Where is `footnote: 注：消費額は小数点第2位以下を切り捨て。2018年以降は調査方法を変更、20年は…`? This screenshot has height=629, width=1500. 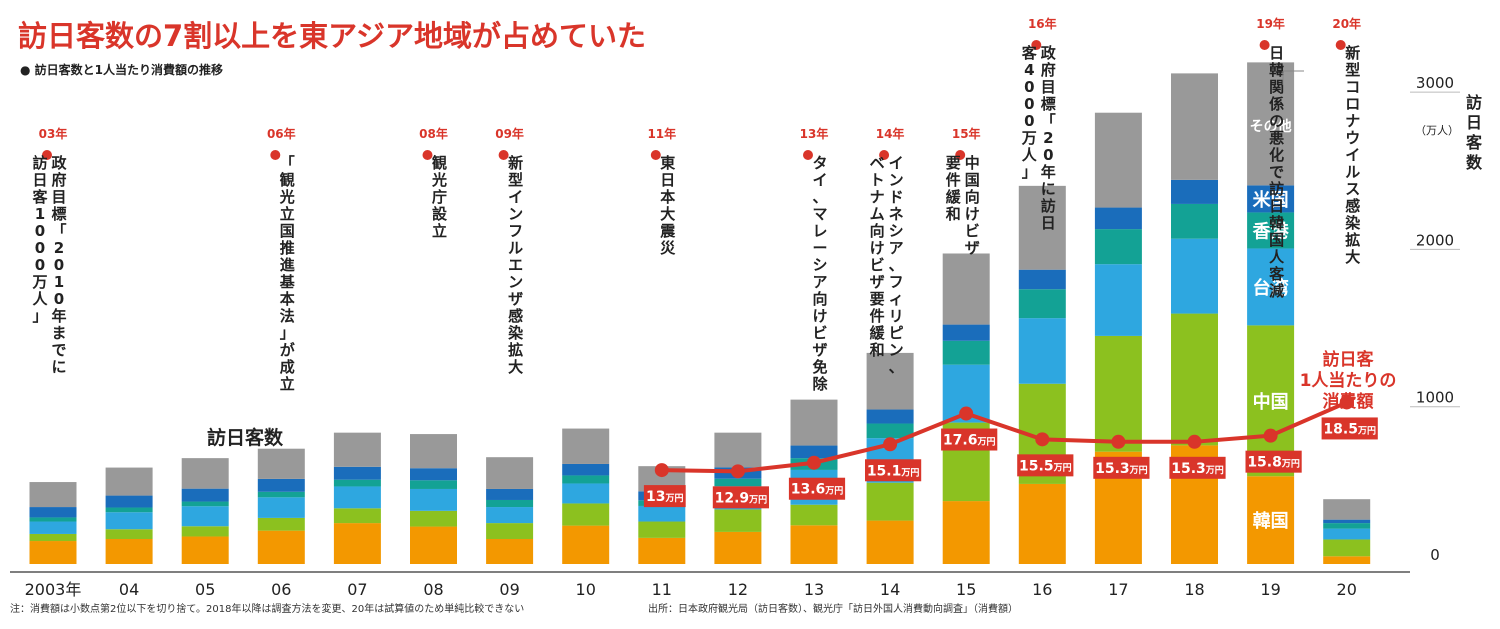 footnote: 注：消費額は小数点第2位以下を切り捨て。2018年以降は調査方法を変更、20年は… is located at coordinates (267, 608).